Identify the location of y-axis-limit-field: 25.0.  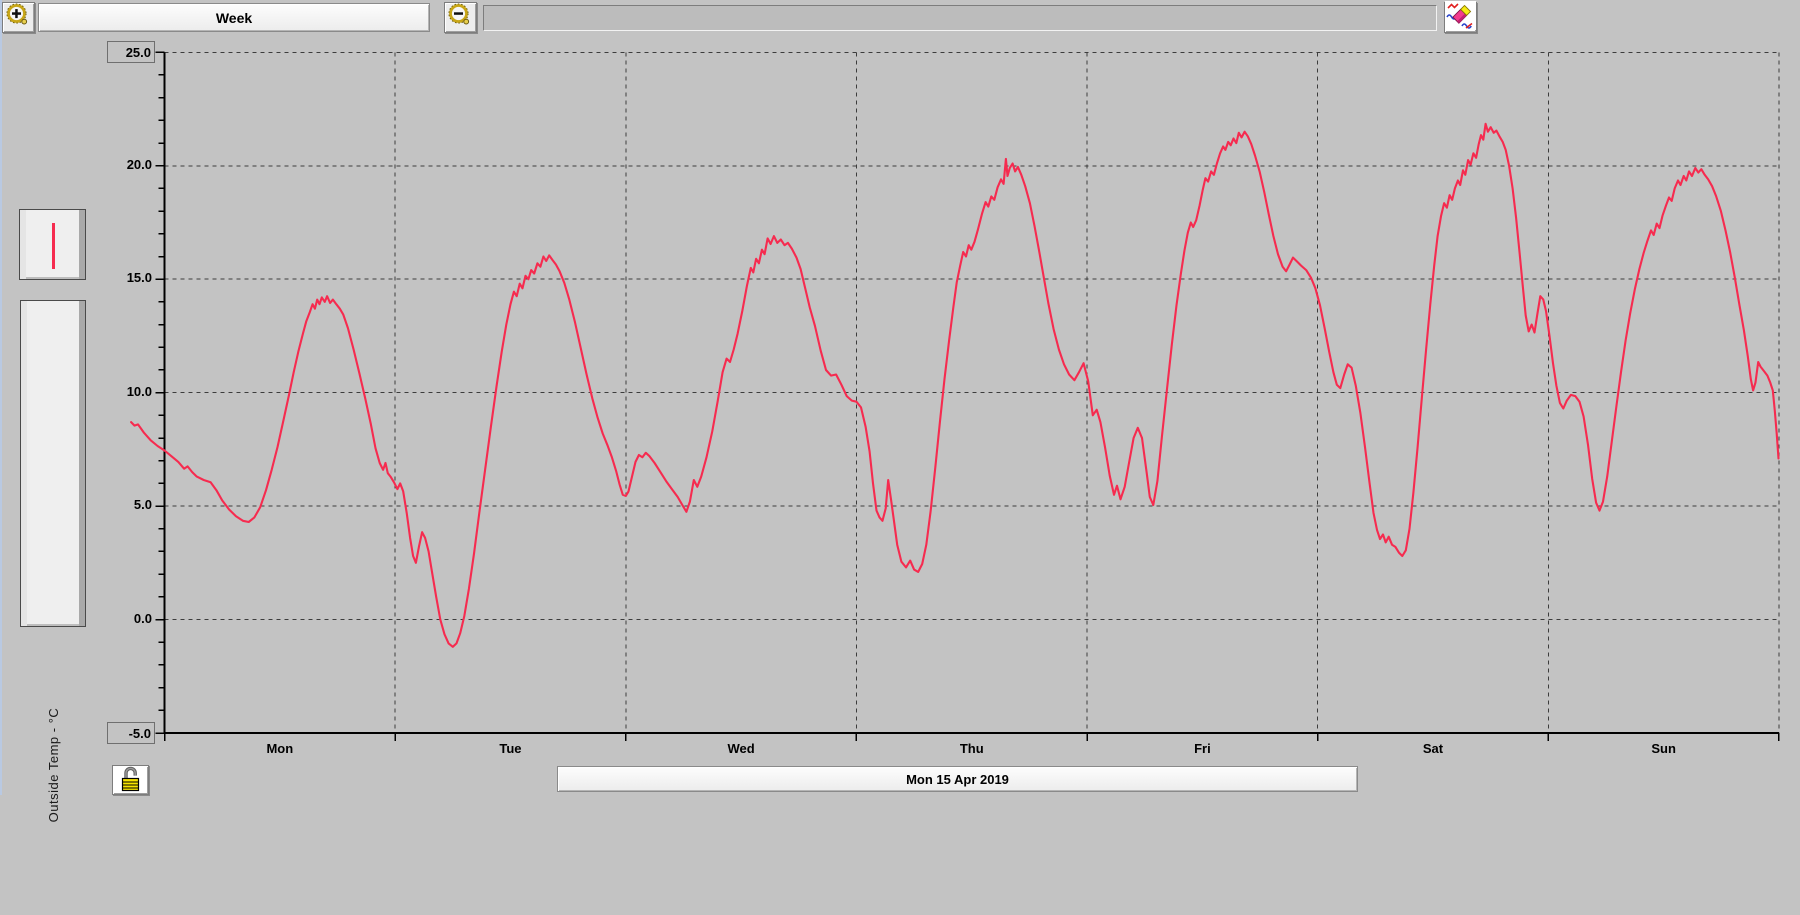
(131, 52).